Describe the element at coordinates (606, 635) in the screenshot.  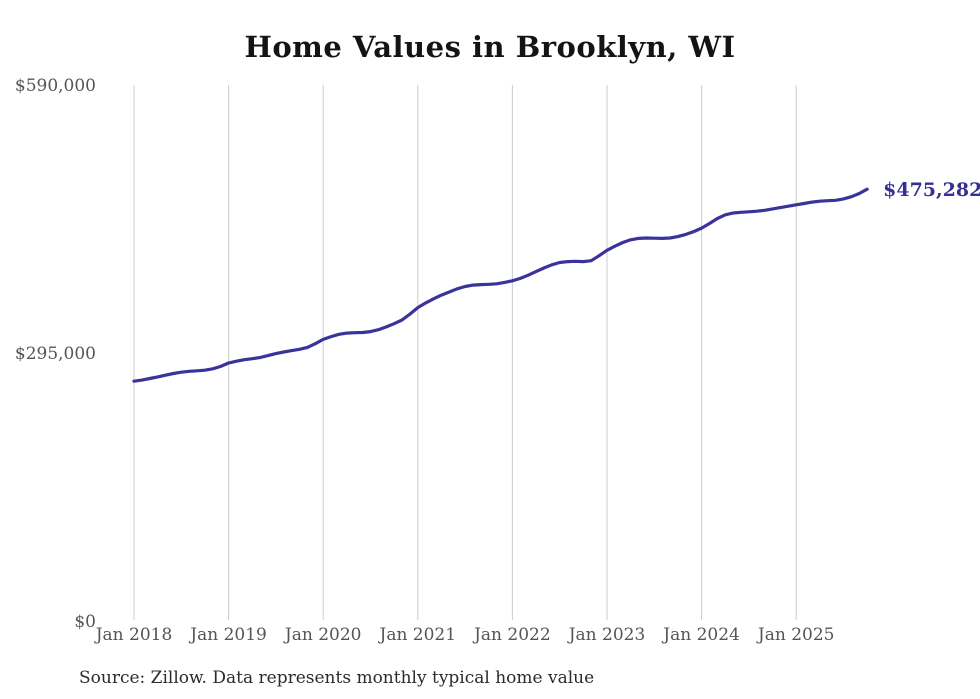
I see `x-tick-label: Jan 2023` at that location.